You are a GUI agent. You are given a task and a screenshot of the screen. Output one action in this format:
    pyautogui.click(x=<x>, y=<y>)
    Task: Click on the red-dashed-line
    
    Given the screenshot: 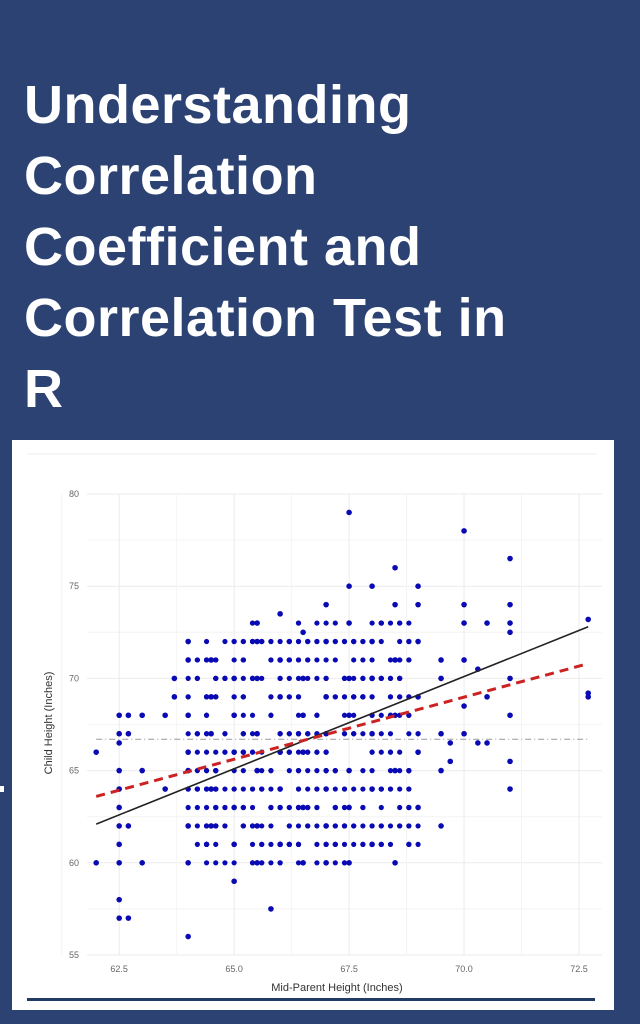 What is the action you would take?
    pyautogui.click(x=342, y=730)
    